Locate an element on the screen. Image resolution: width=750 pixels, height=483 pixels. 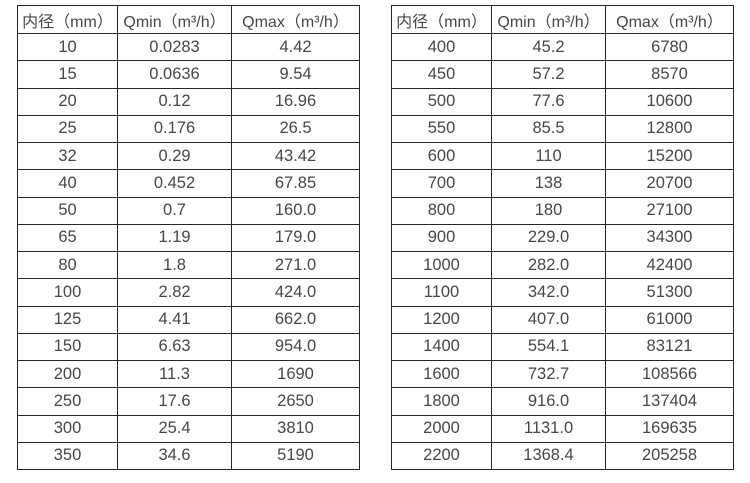
table-cell: 342.0 is located at coordinates (548, 292).